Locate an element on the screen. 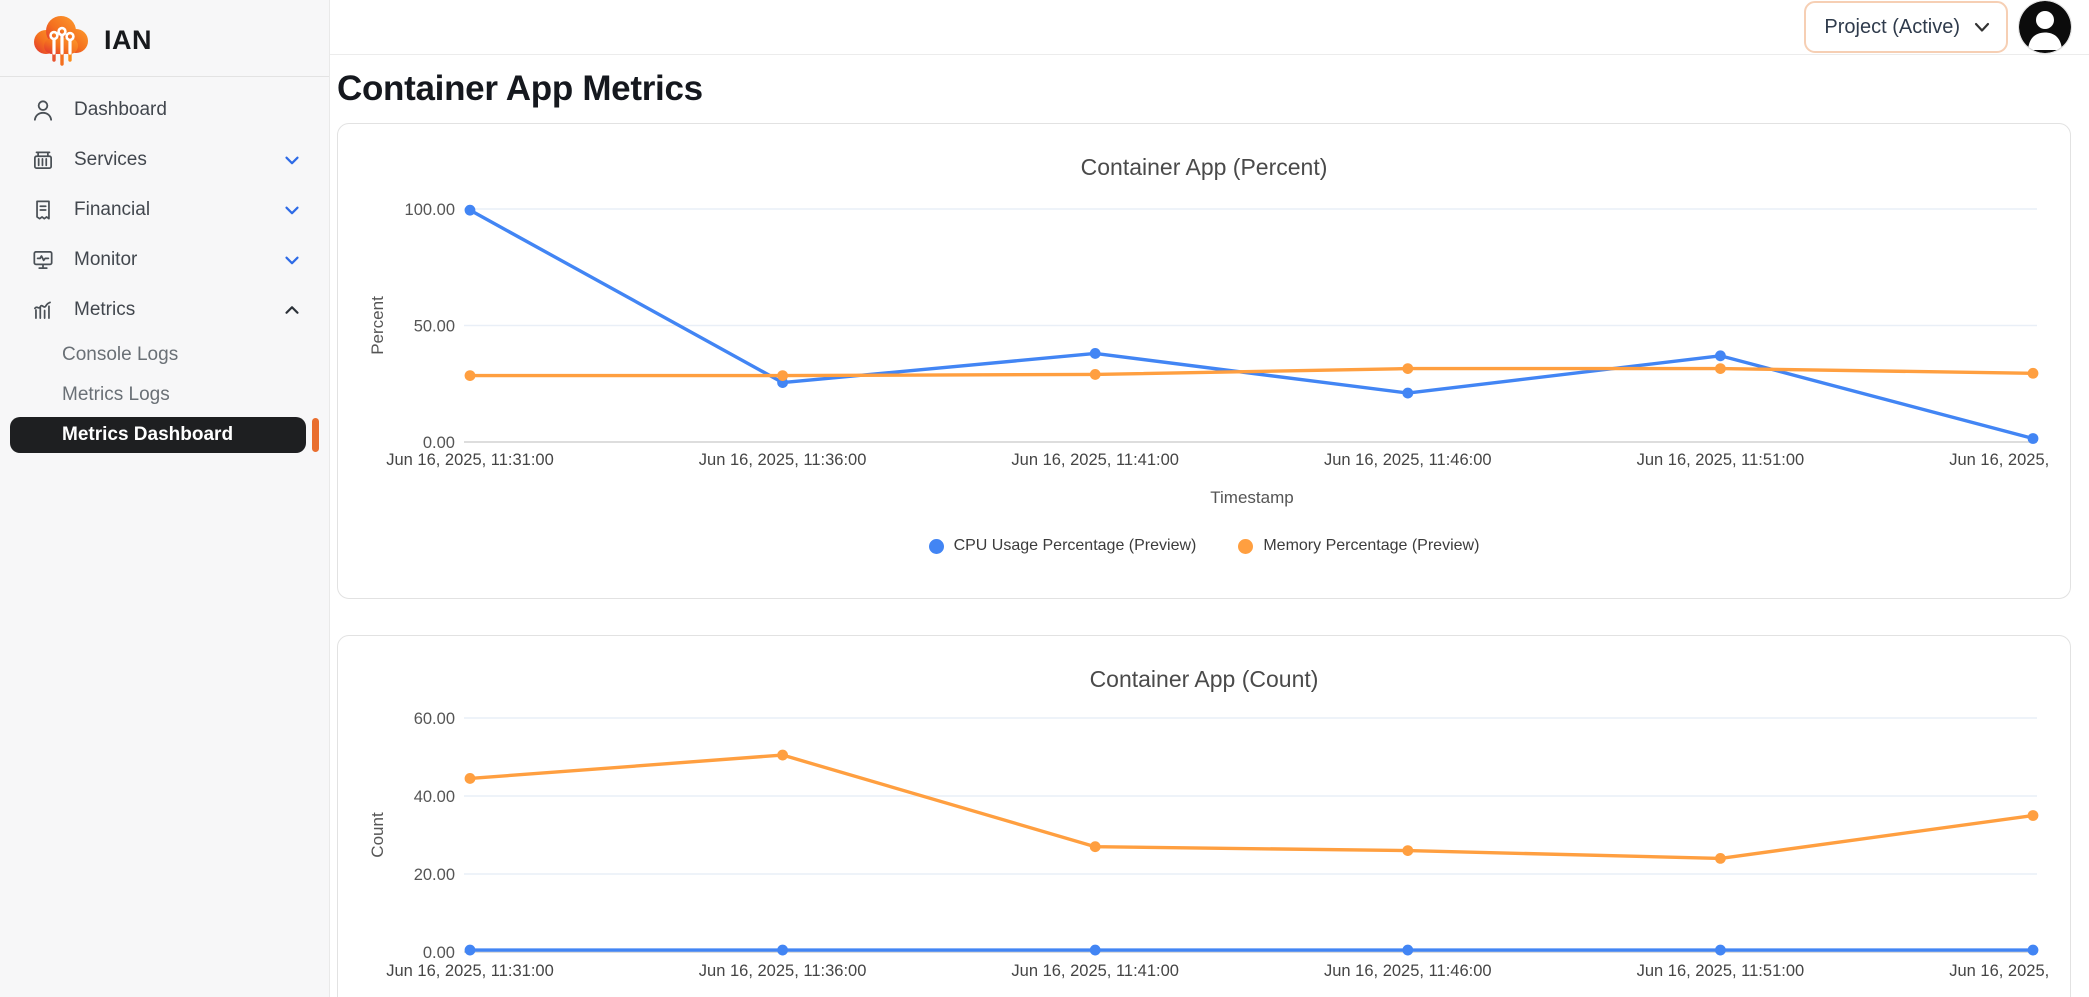  svg-text: 100.00 is located at coordinates (430, 210).